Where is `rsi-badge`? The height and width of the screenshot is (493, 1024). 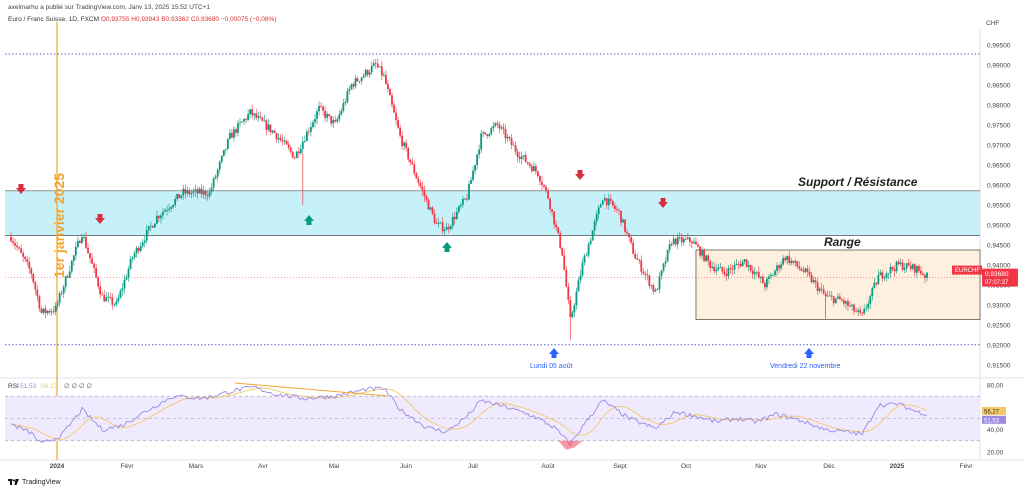 rsi-badge is located at coordinates (994, 419).